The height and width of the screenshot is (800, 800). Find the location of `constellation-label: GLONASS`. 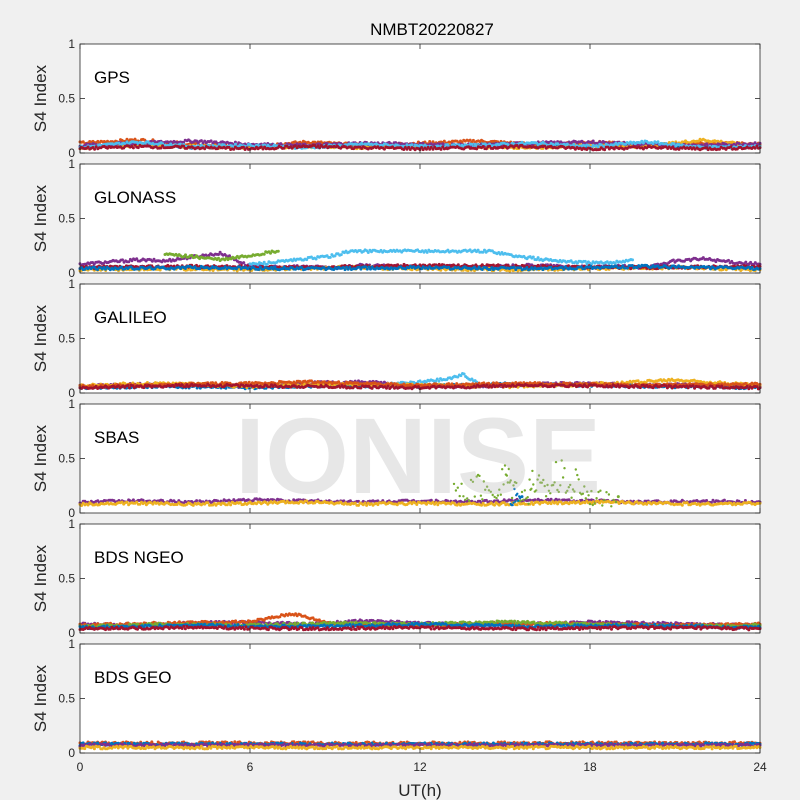

constellation-label: GLONASS is located at coordinates (135, 197).